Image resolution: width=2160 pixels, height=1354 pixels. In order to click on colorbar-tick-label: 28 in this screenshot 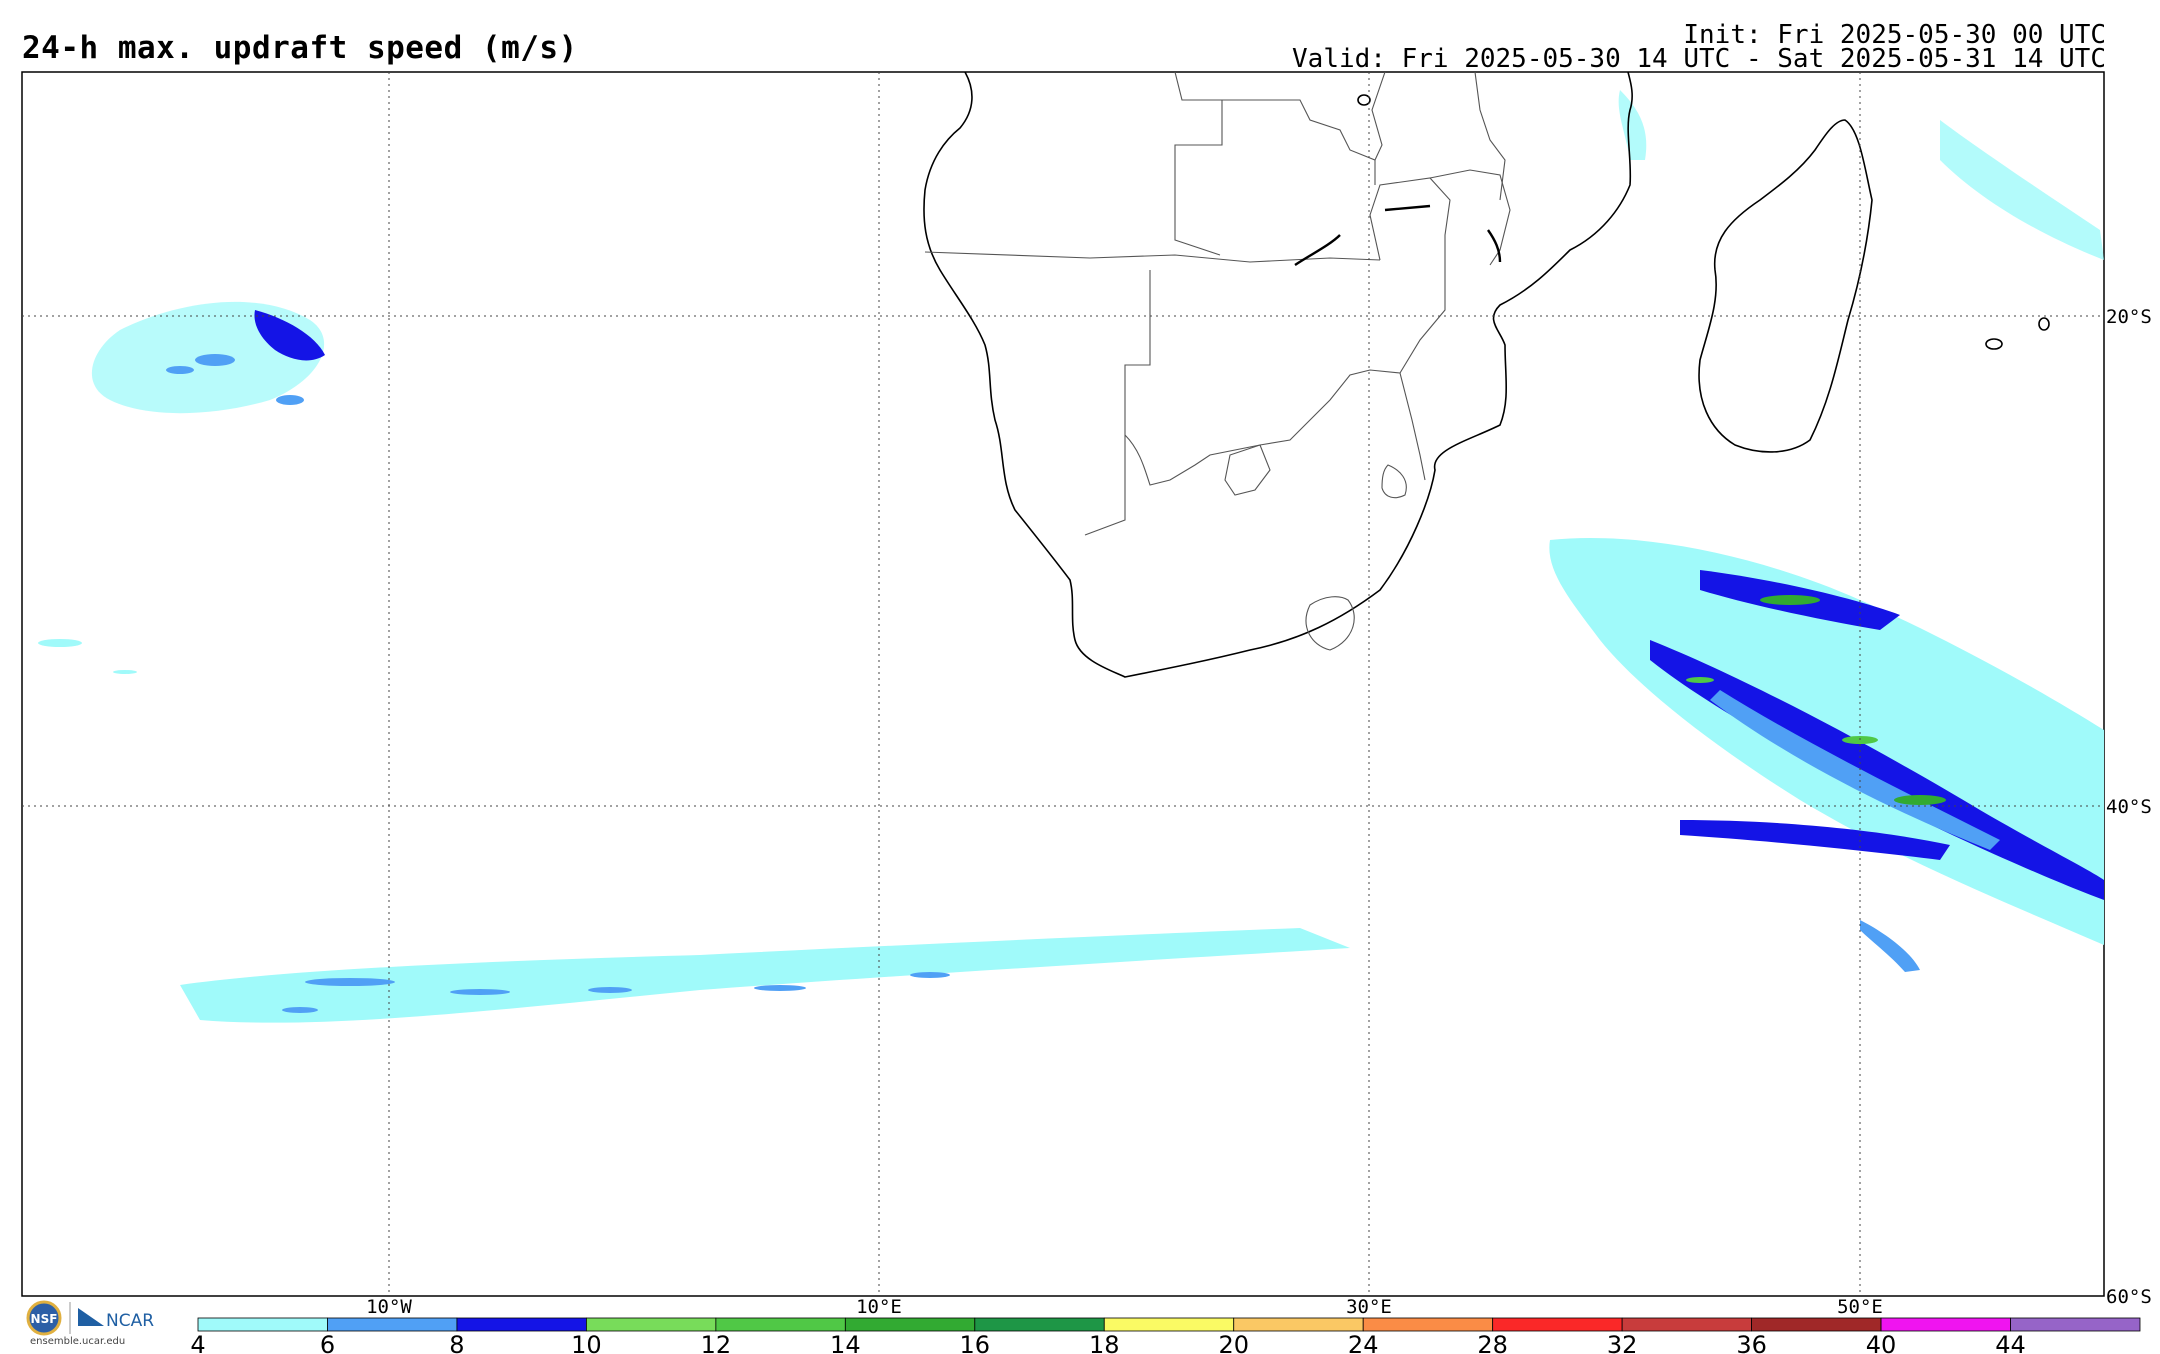, I will do `click(1492, 1342)`.